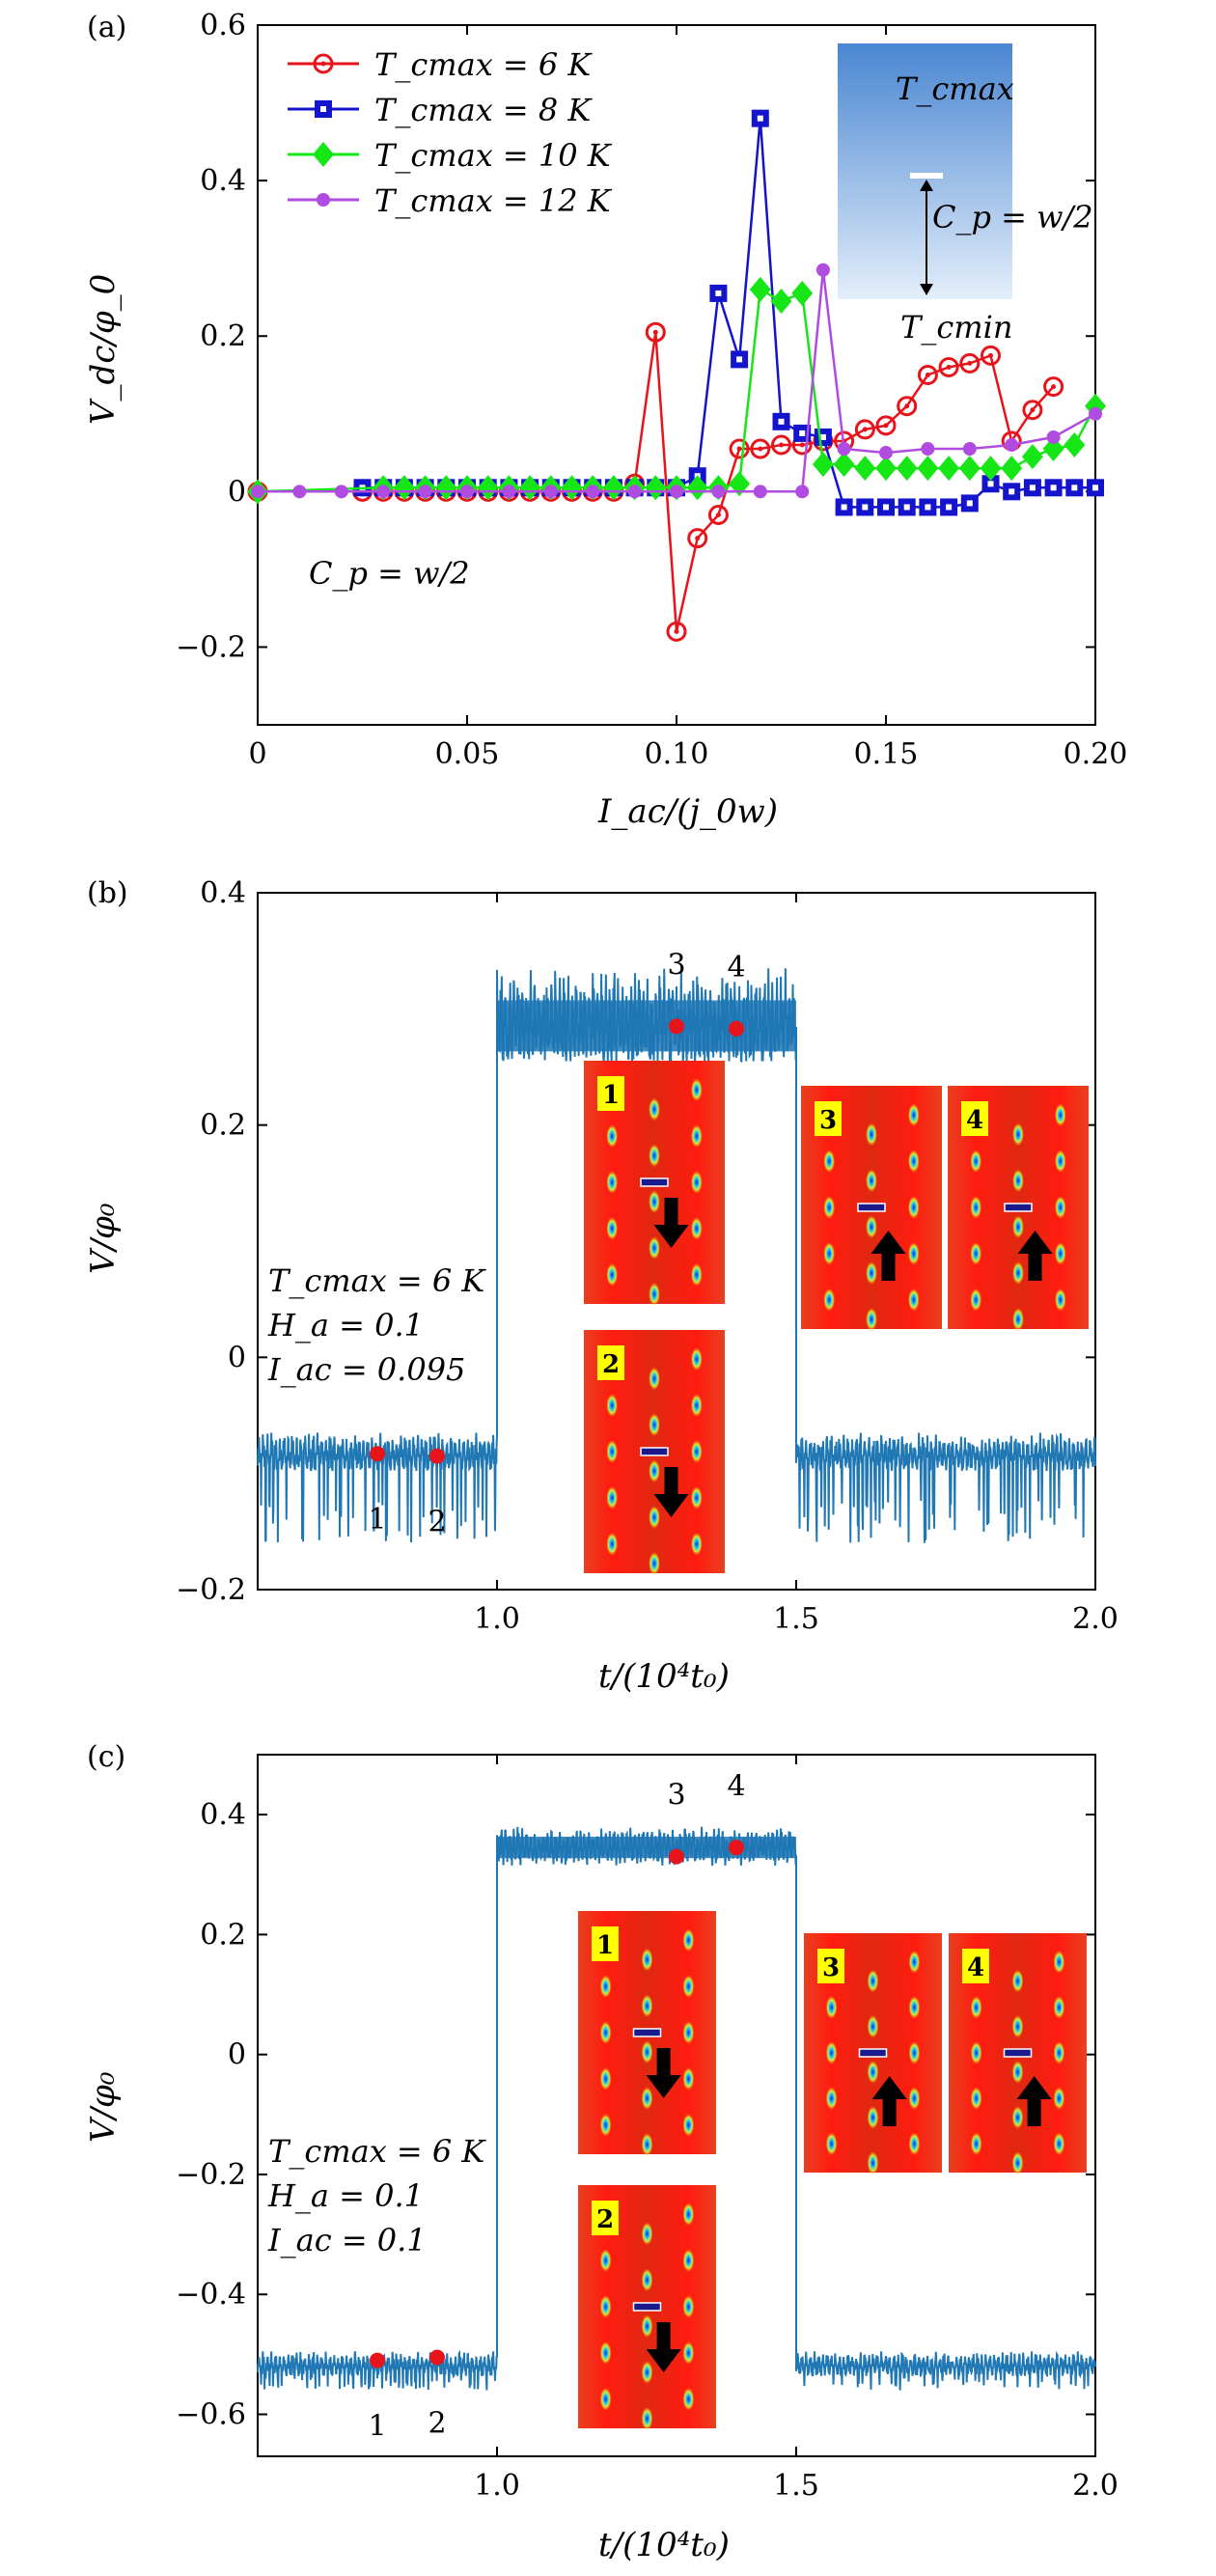  I want to click on y-tick-label: −0.6, so click(211, 2415).